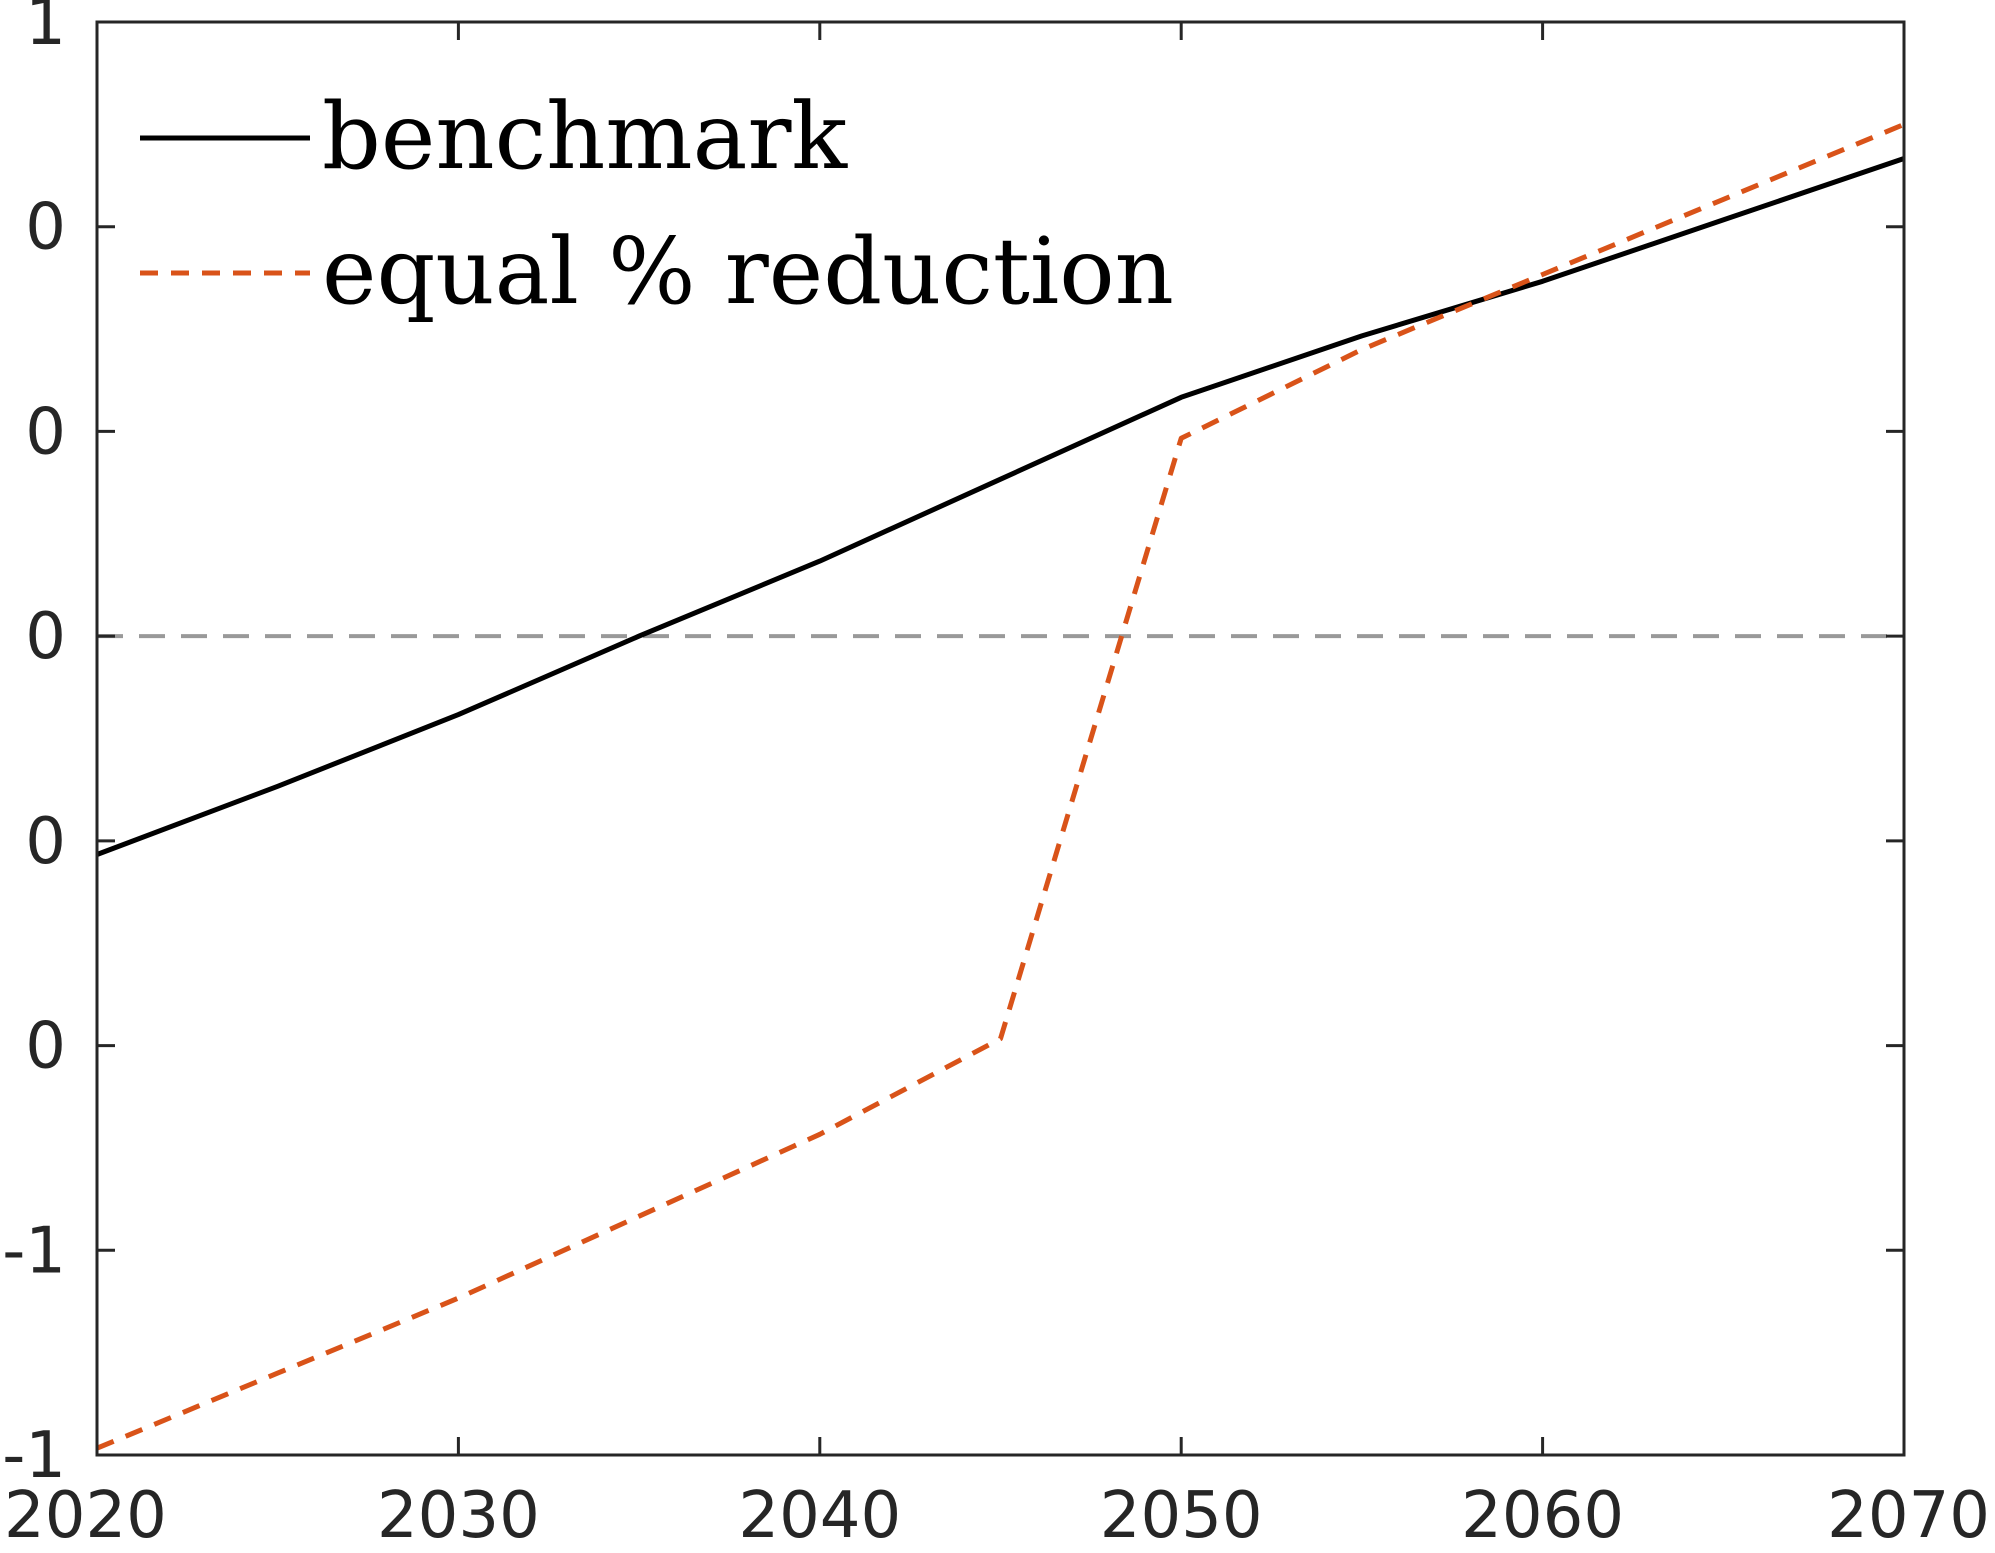 Image resolution: width=1995 pixels, height=1553 pixels. What do you see at coordinates (819, 1516) in the screenshot?
I see `x-tick-label: 2040` at bounding box center [819, 1516].